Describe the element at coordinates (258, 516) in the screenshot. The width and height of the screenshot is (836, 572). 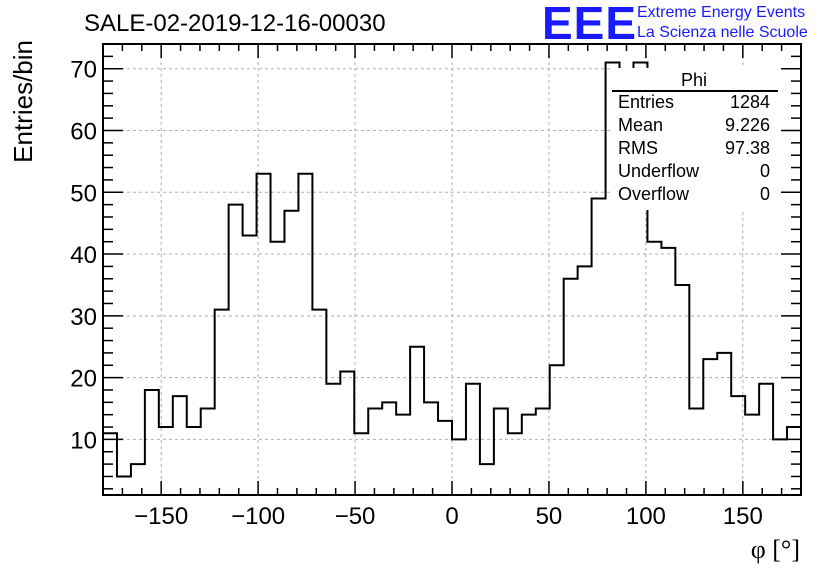
I see `x-tick-label: −100` at that location.